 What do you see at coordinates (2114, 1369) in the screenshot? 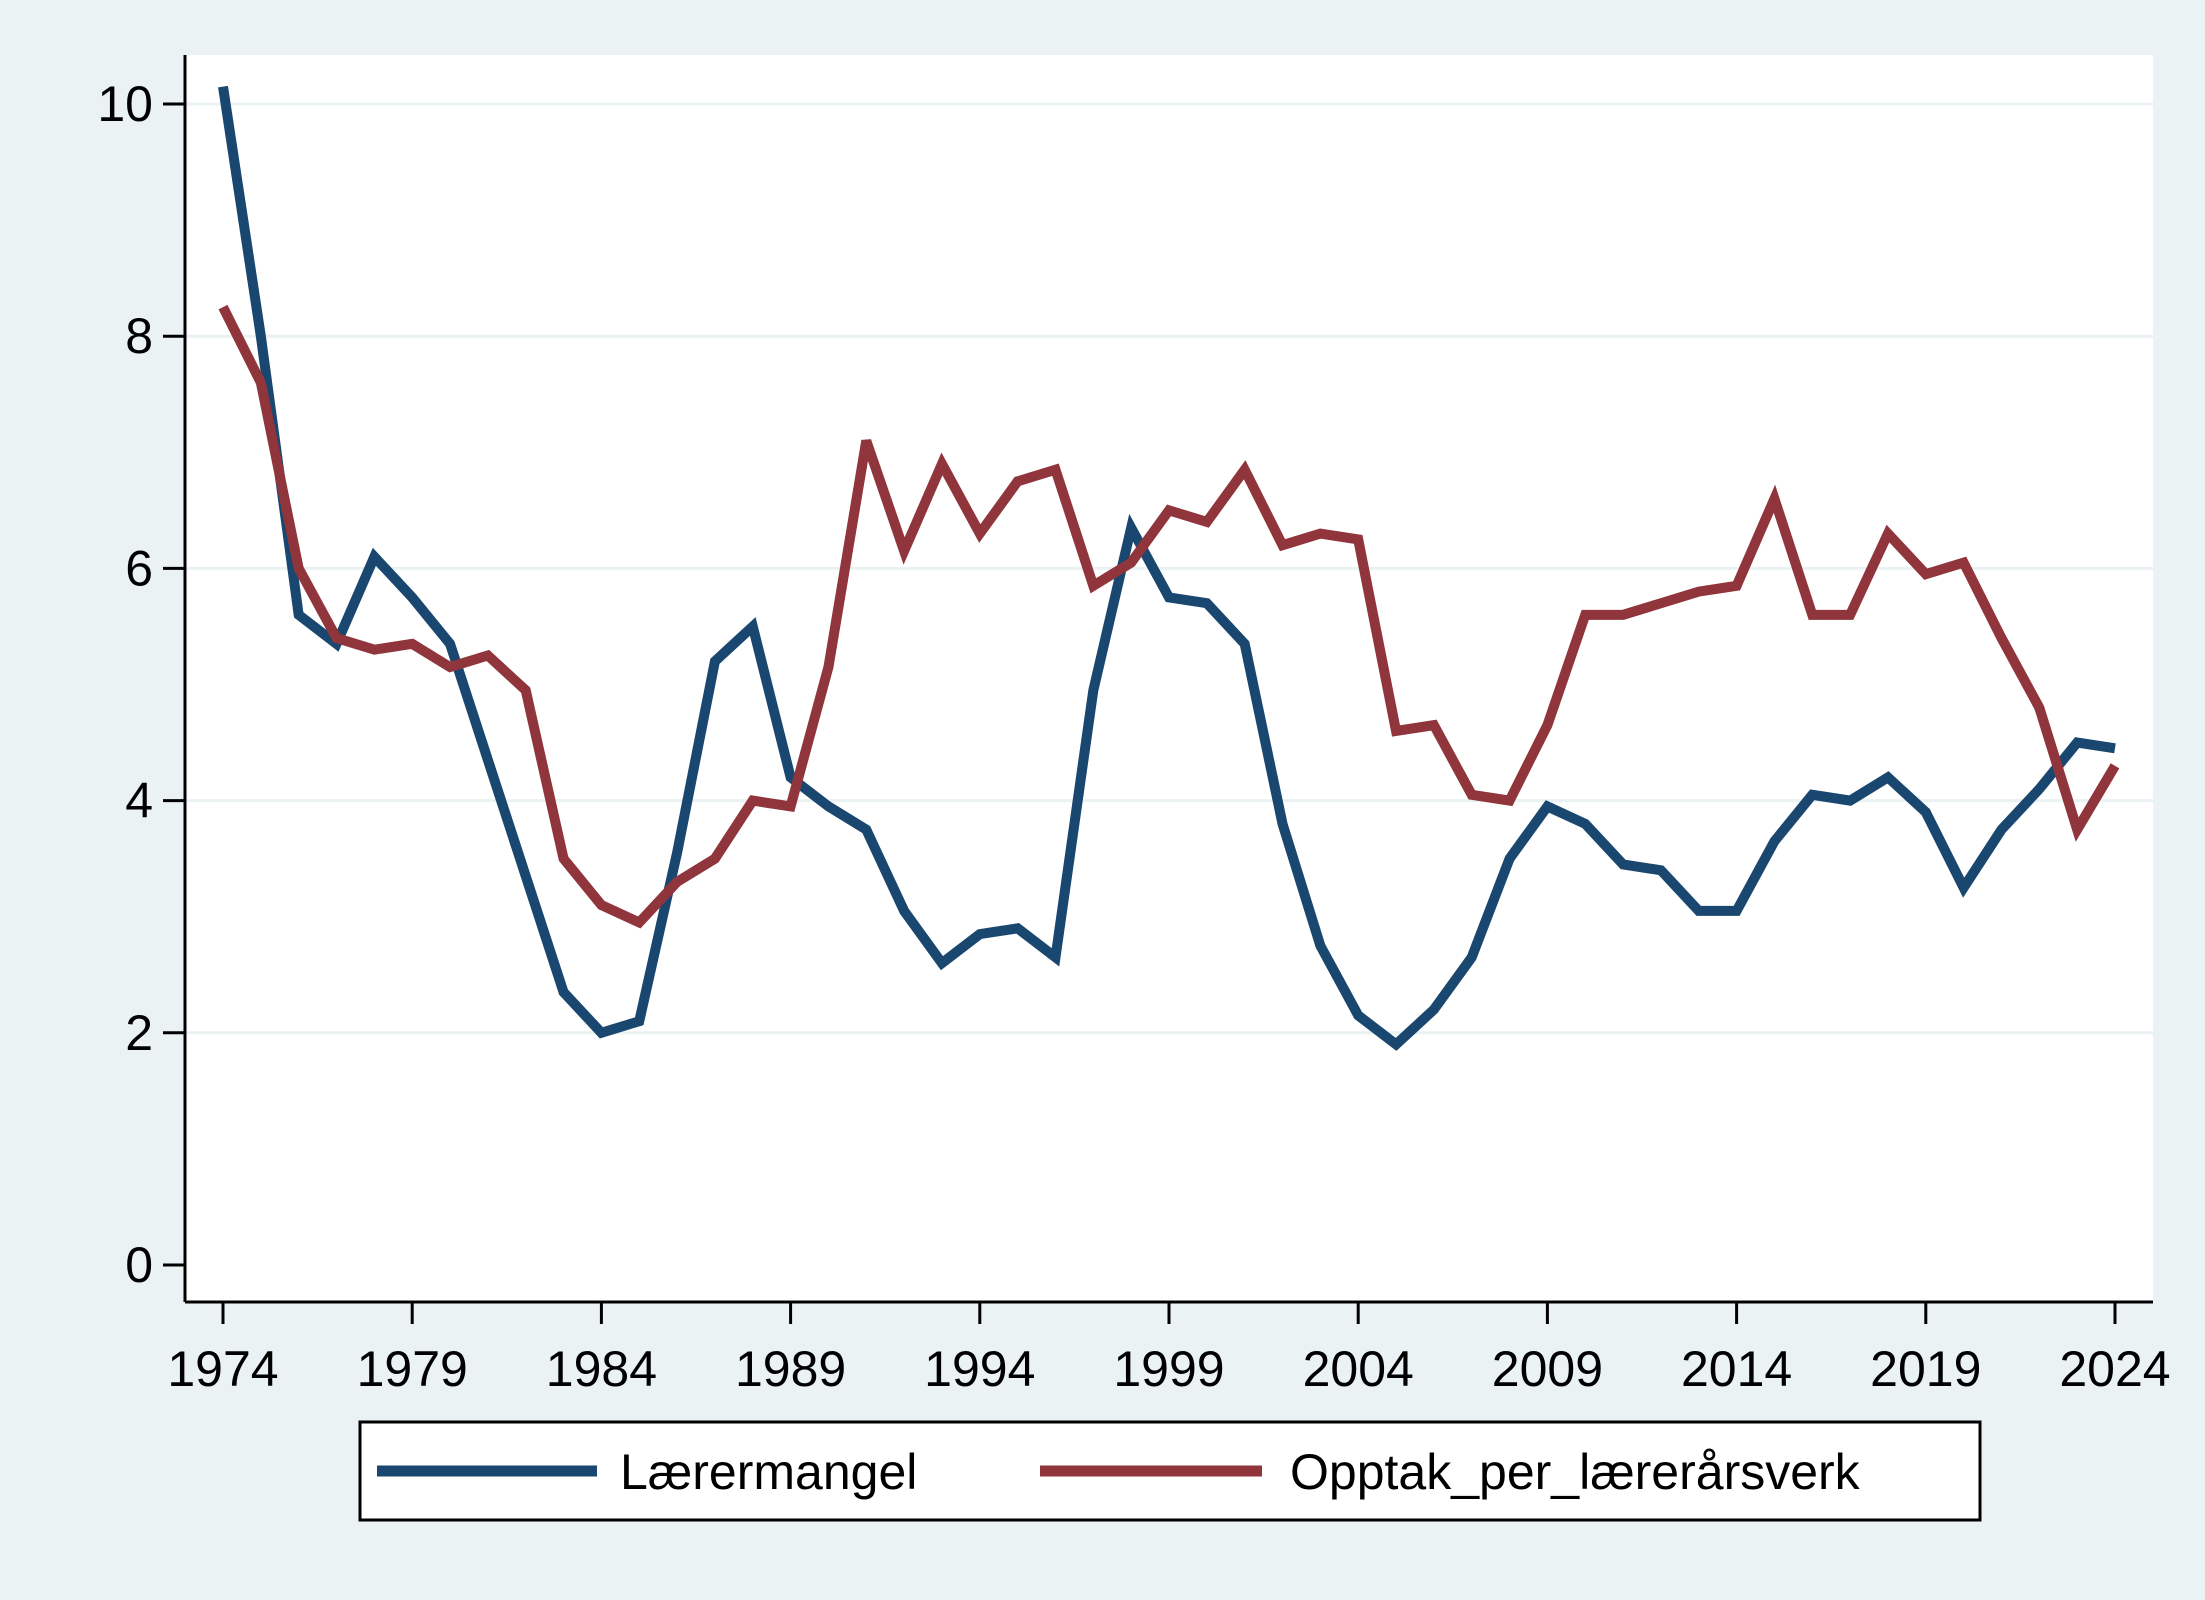
I see `x-tick-label-2024: 2024` at bounding box center [2114, 1369].